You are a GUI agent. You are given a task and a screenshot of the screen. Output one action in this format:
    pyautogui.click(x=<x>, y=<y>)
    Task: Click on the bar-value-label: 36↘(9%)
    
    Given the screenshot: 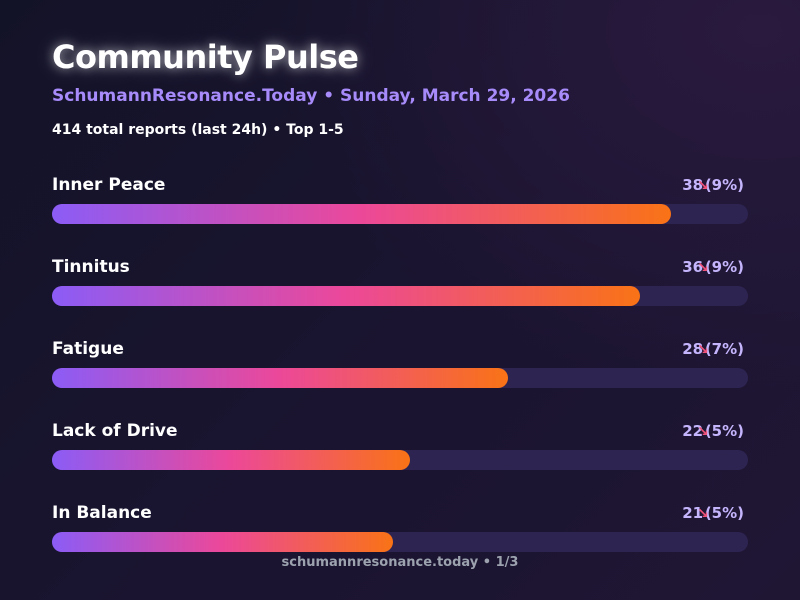 What is the action you would take?
    pyautogui.click(x=713, y=267)
    